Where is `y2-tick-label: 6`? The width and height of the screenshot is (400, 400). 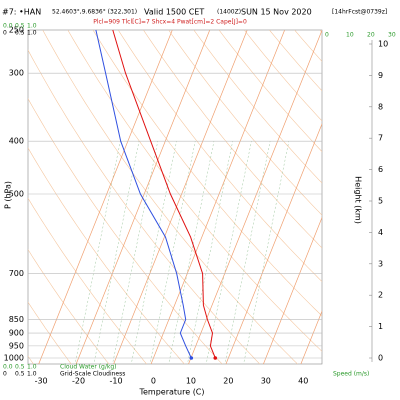
y2-tick-label: 6 is located at coordinates (380, 169).